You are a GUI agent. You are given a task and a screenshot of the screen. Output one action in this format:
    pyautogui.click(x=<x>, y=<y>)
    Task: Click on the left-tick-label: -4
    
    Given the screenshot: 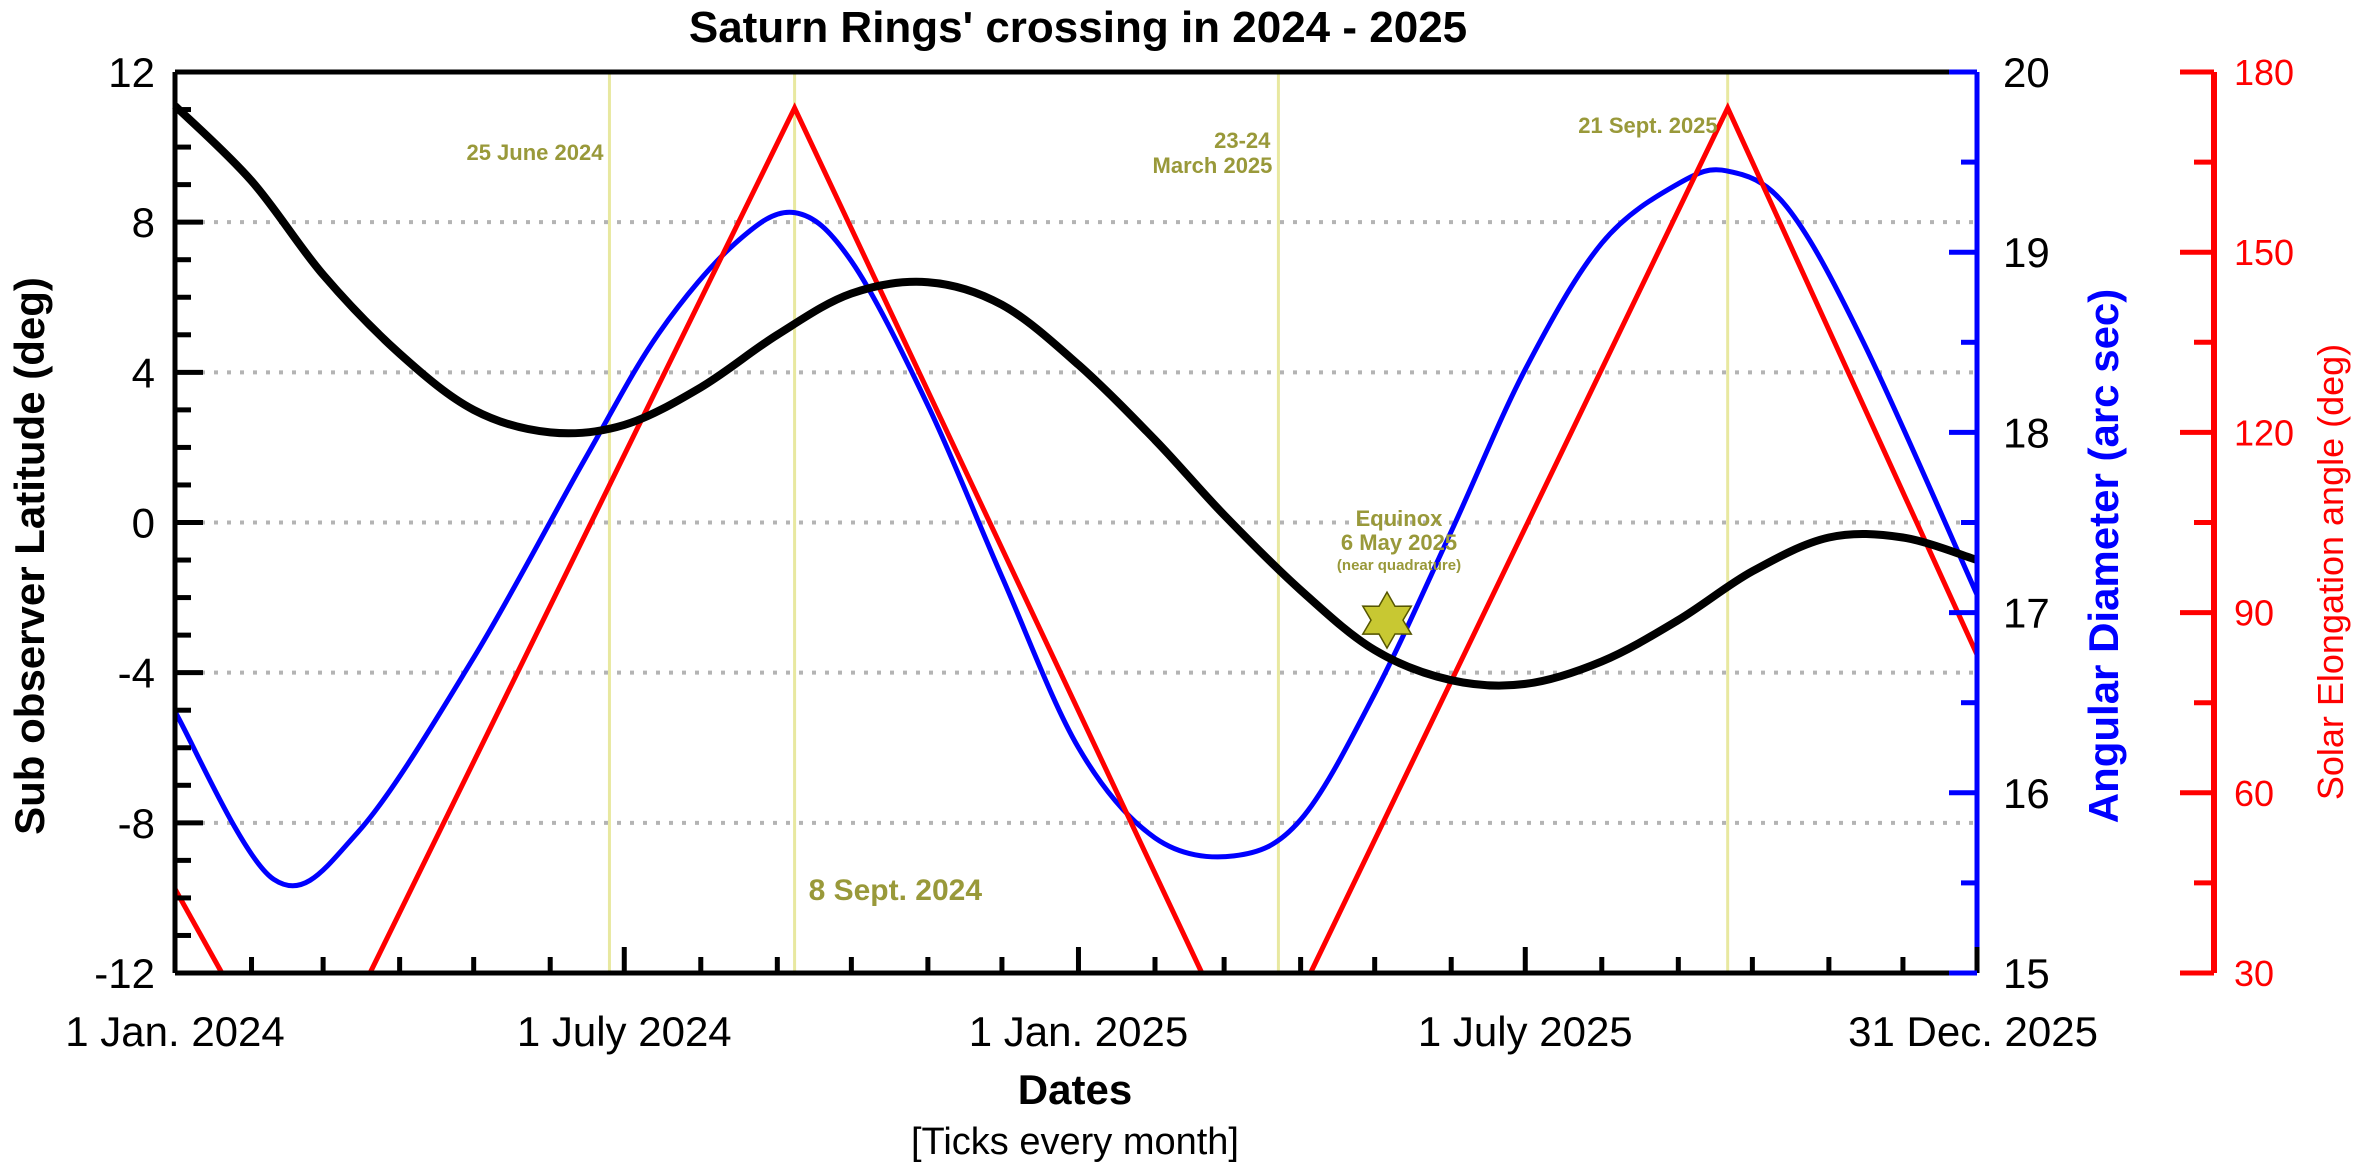 What is the action you would take?
    pyautogui.click(x=136, y=673)
    